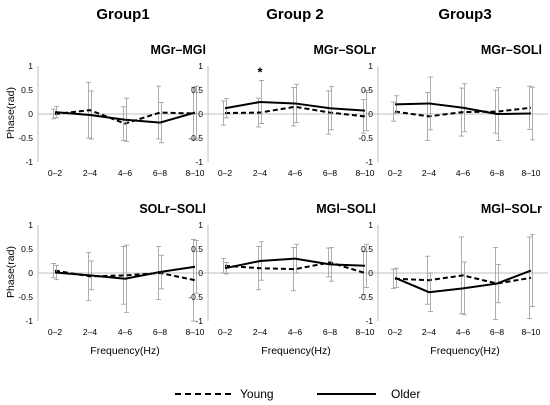 This screenshot has height=405, width=550. What do you see at coordinates (344, 50) in the screenshot?
I see `panel-title: MGr–SOLr` at bounding box center [344, 50].